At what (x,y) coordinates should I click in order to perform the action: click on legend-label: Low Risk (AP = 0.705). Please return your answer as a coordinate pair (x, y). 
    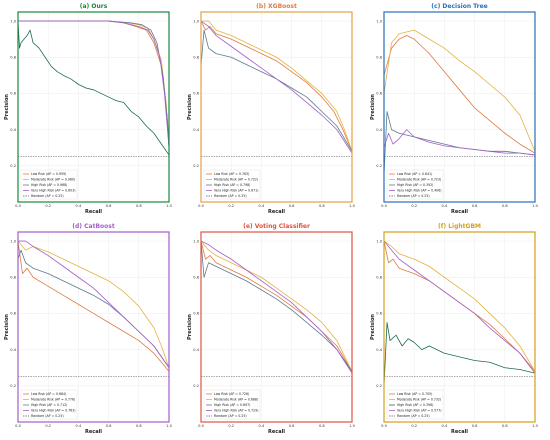
    Looking at the image, I should click on (414, 394).